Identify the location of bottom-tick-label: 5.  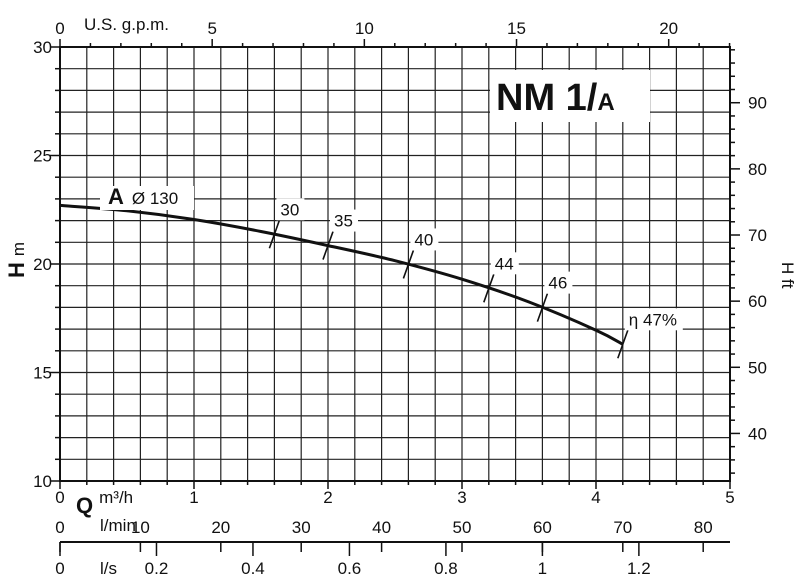
(729, 497).